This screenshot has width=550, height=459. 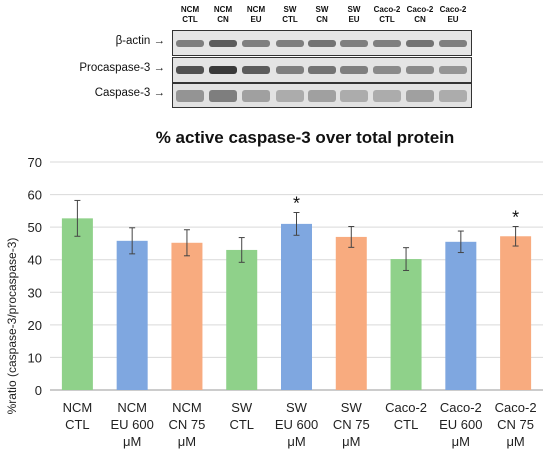 I want to click on x-tick-label: NCM CN 75 μM, so click(x=187, y=424).